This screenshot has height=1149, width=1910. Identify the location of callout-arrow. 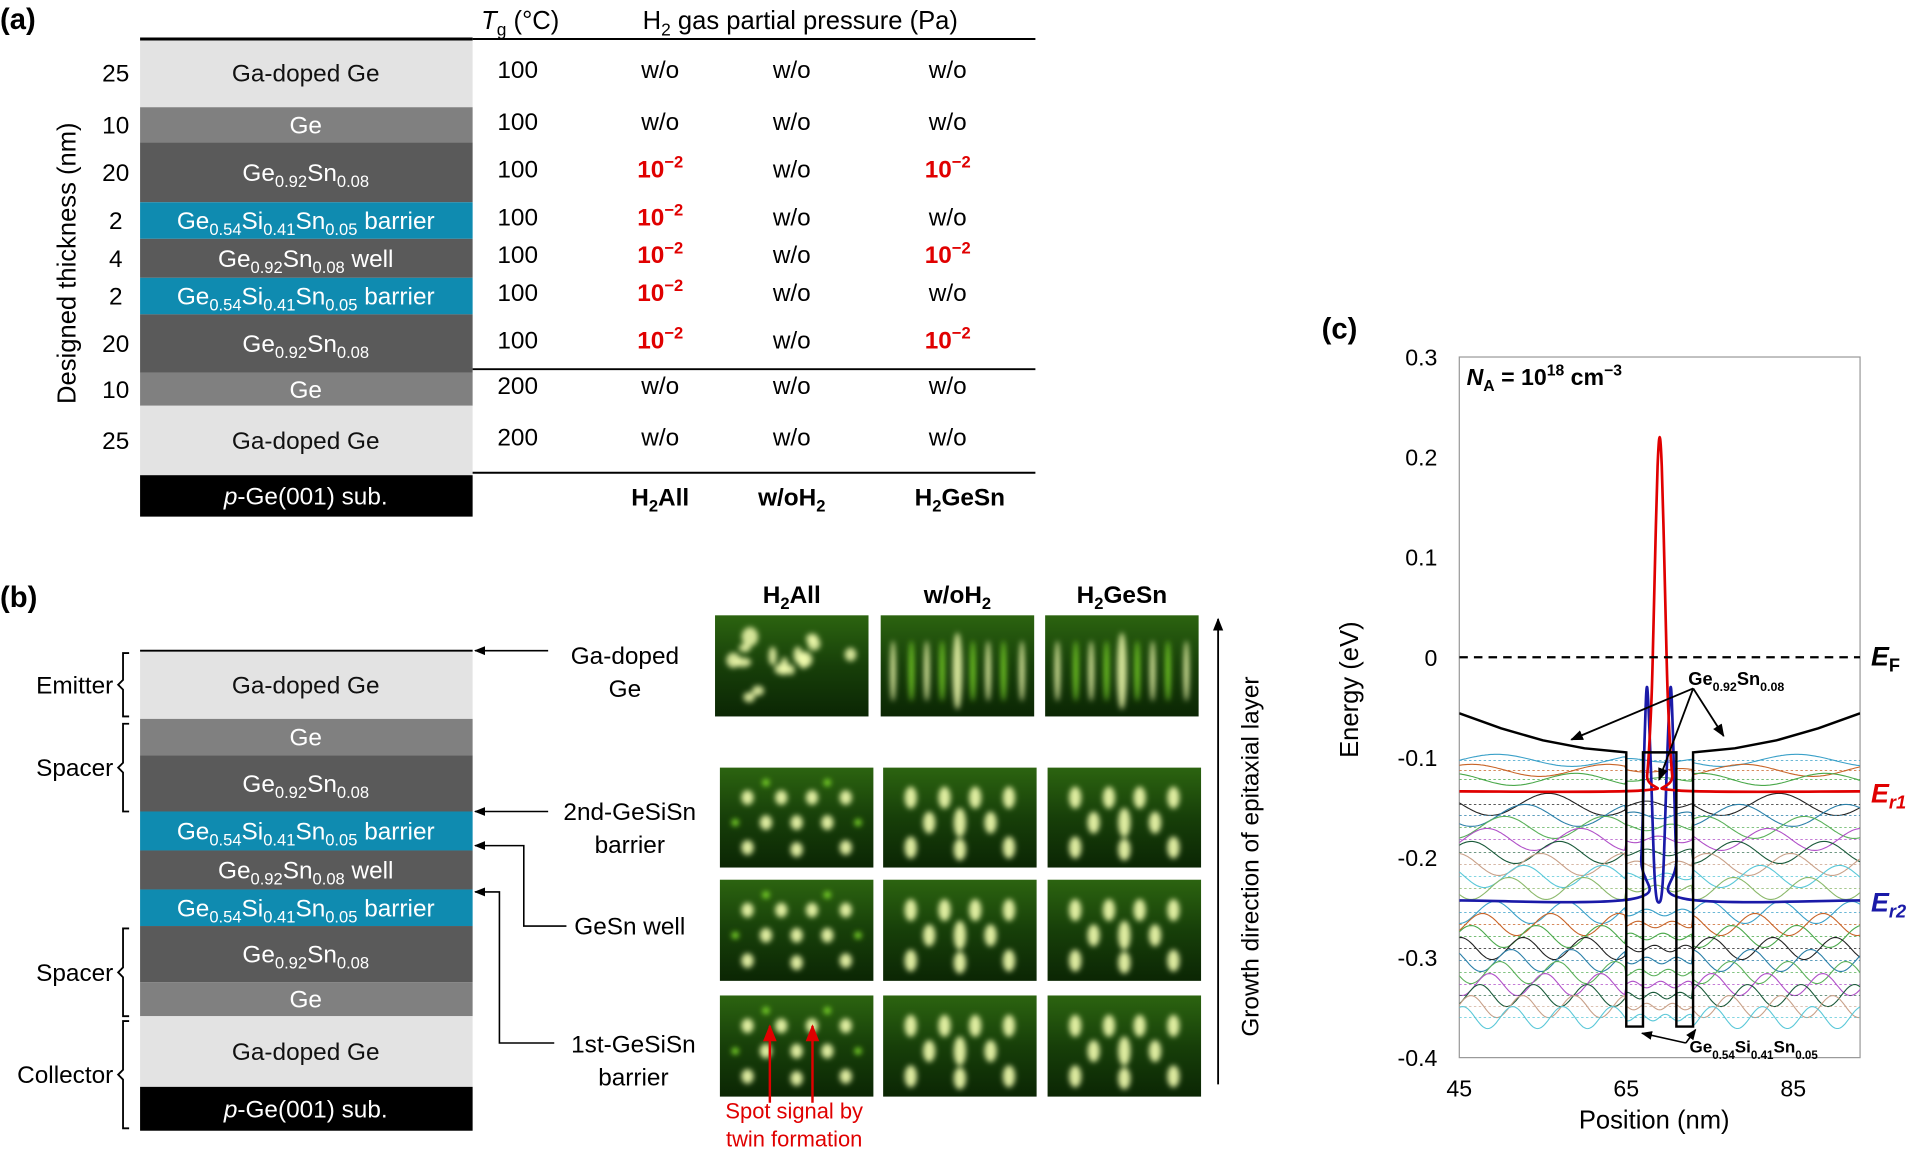
(514, 965).